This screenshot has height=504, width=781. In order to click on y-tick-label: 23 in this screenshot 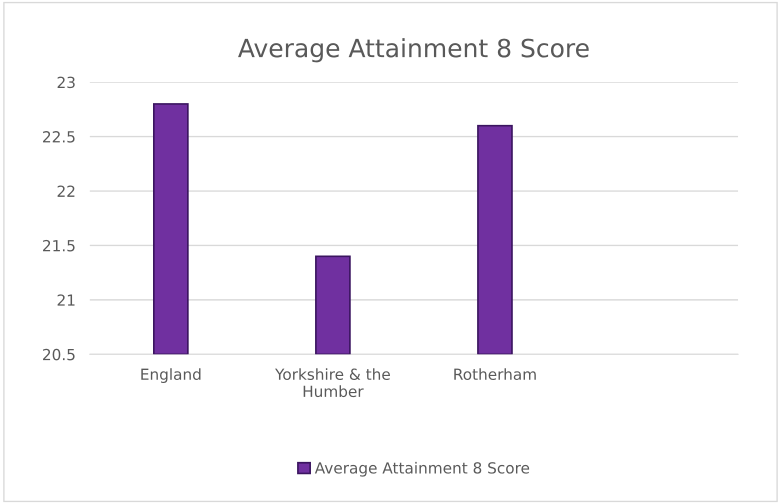, I will do `click(66, 82)`.